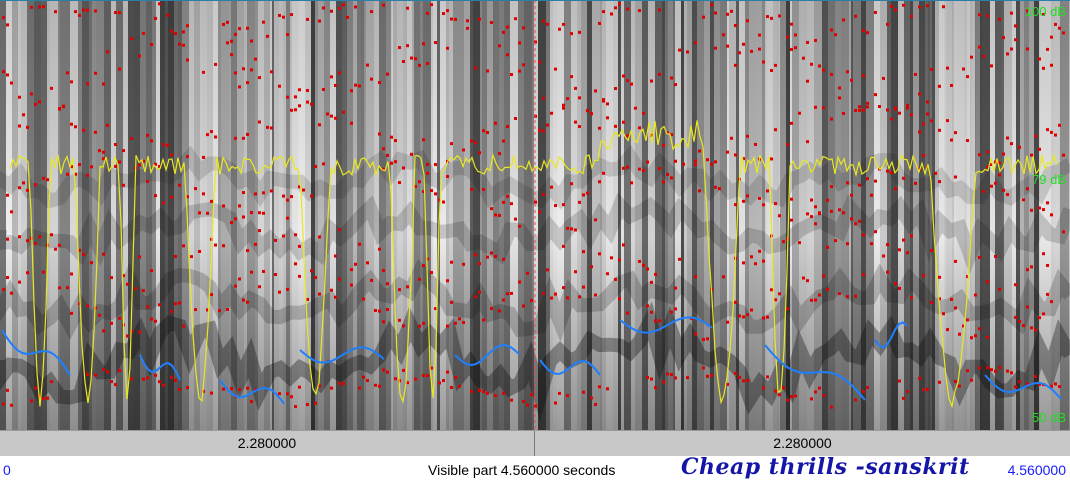  Describe the element at coordinates (1049, 179) in the screenshot. I see `db-mid-label: 79 dB` at that location.